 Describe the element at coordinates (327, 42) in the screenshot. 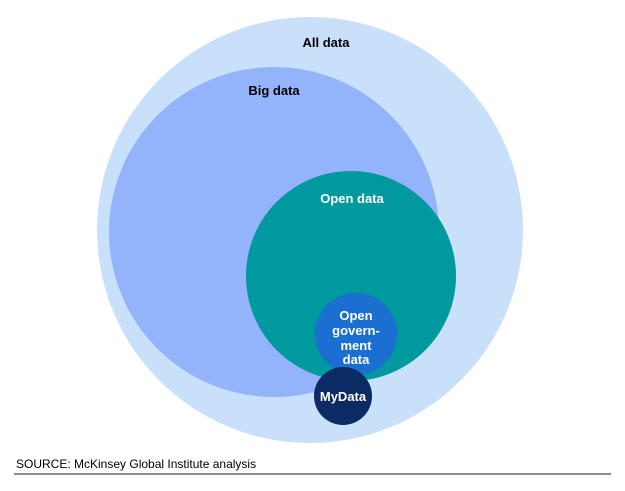

I see `all-data-label: All data` at that location.